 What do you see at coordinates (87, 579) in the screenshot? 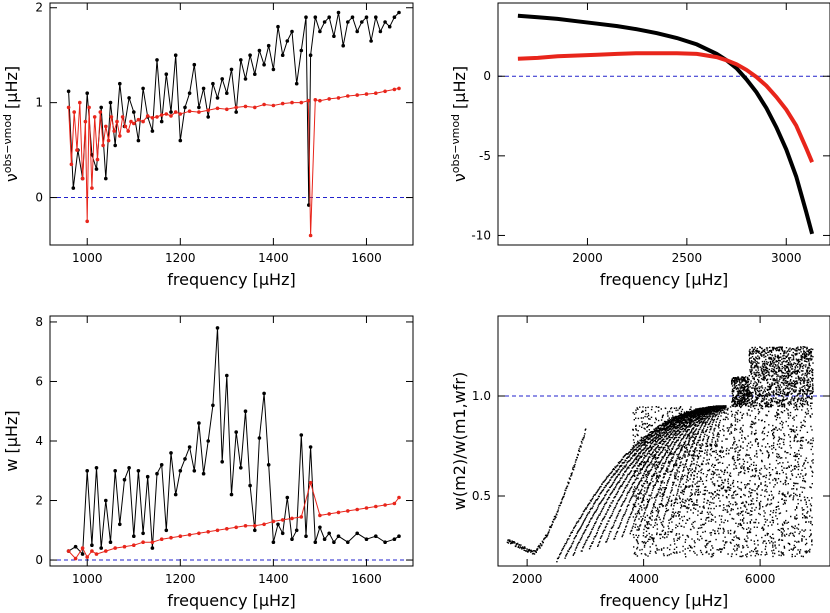
I see `x-tick-label: 1000` at bounding box center [87, 579].